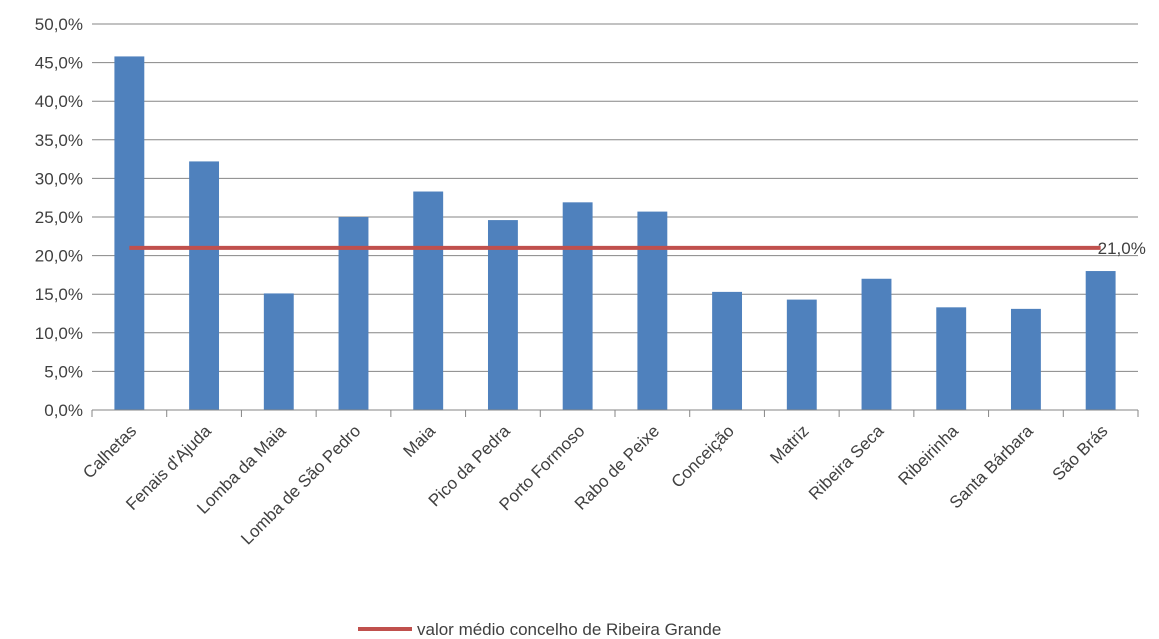 This screenshot has width=1159, height=639. Describe the element at coordinates (59, 256) in the screenshot. I see `y-tick-label: 20,0%` at that location.